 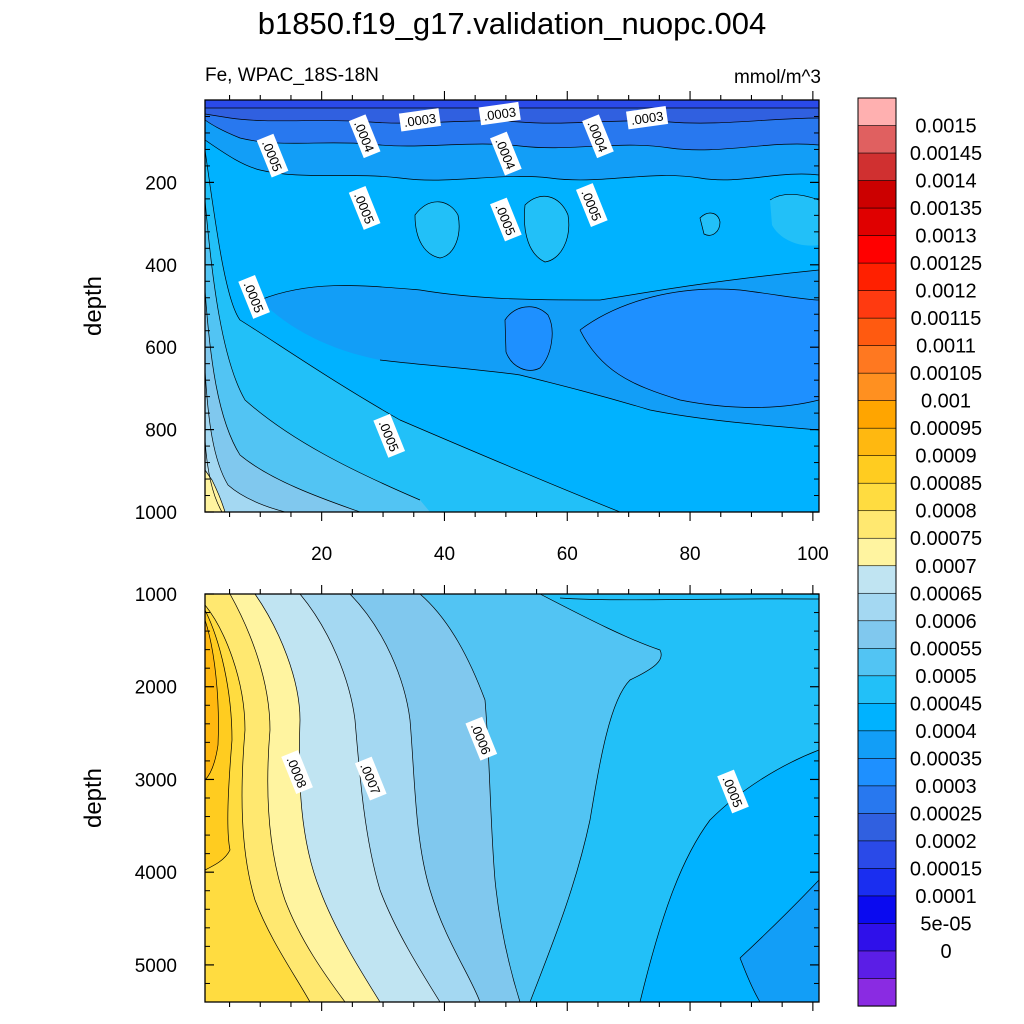 What do you see at coordinates (156, 688) in the screenshot?
I see `y-tick-label: 2000` at bounding box center [156, 688].